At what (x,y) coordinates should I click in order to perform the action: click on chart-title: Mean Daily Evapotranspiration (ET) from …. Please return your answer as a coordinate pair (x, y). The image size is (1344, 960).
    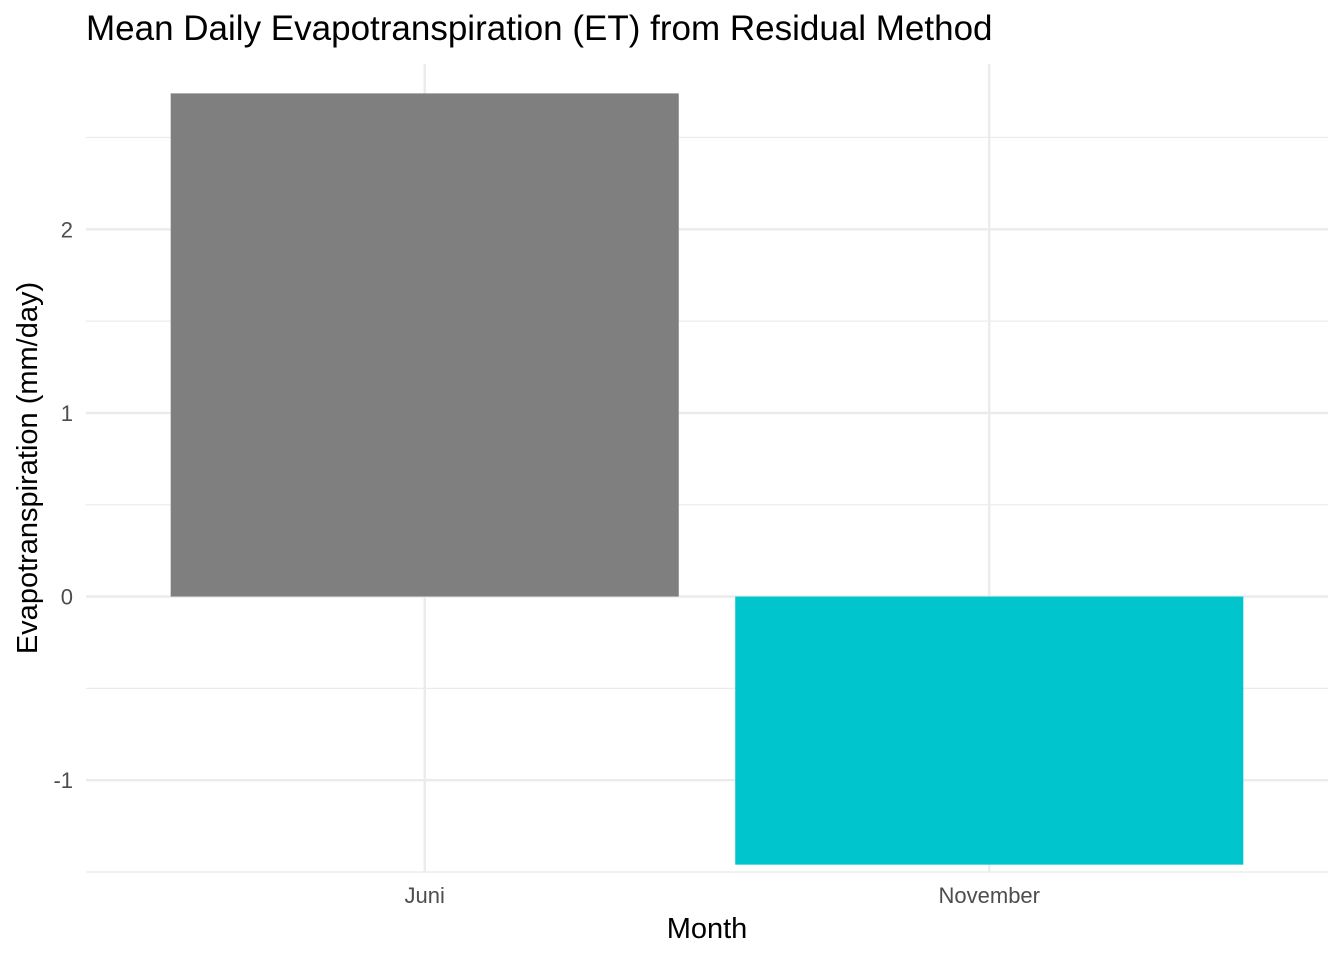
    Looking at the image, I should click on (539, 28).